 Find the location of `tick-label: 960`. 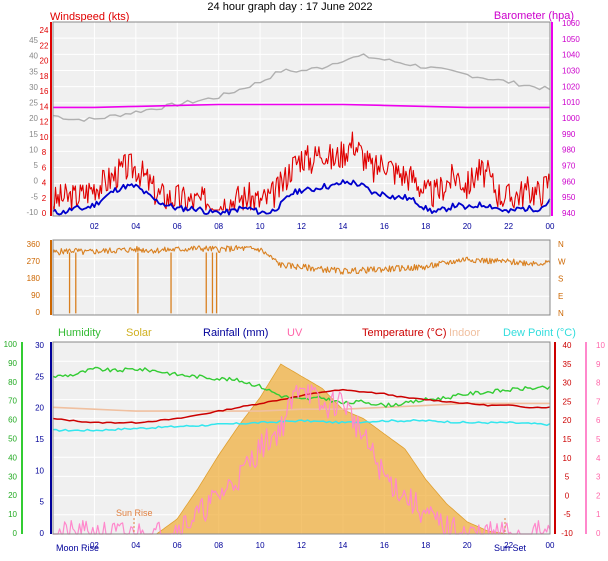

tick-label: 960 is located at coordinates (569, 181).